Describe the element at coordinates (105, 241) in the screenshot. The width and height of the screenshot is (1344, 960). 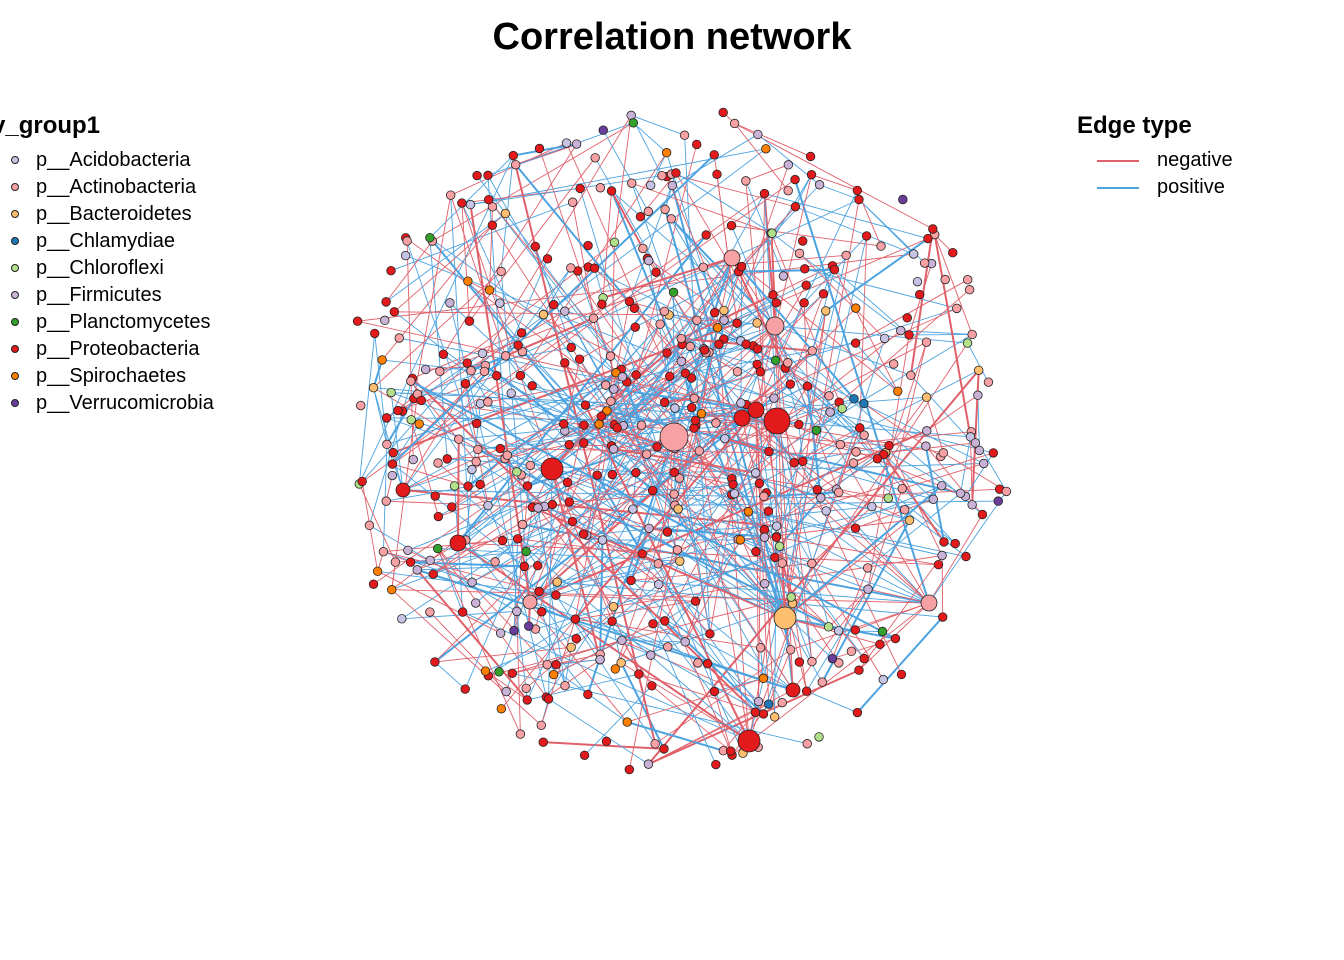
I see `legend-label: p__Chlamydiae` at that location.